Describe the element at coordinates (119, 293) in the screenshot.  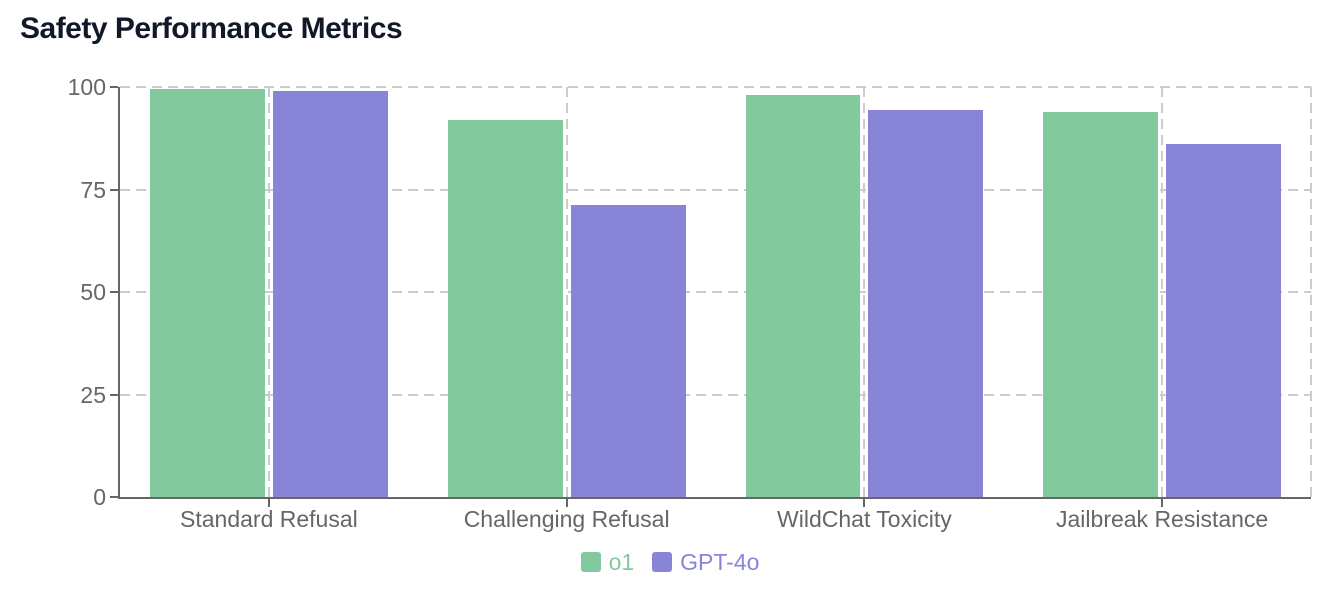
I see `y-axis-line` at that location.